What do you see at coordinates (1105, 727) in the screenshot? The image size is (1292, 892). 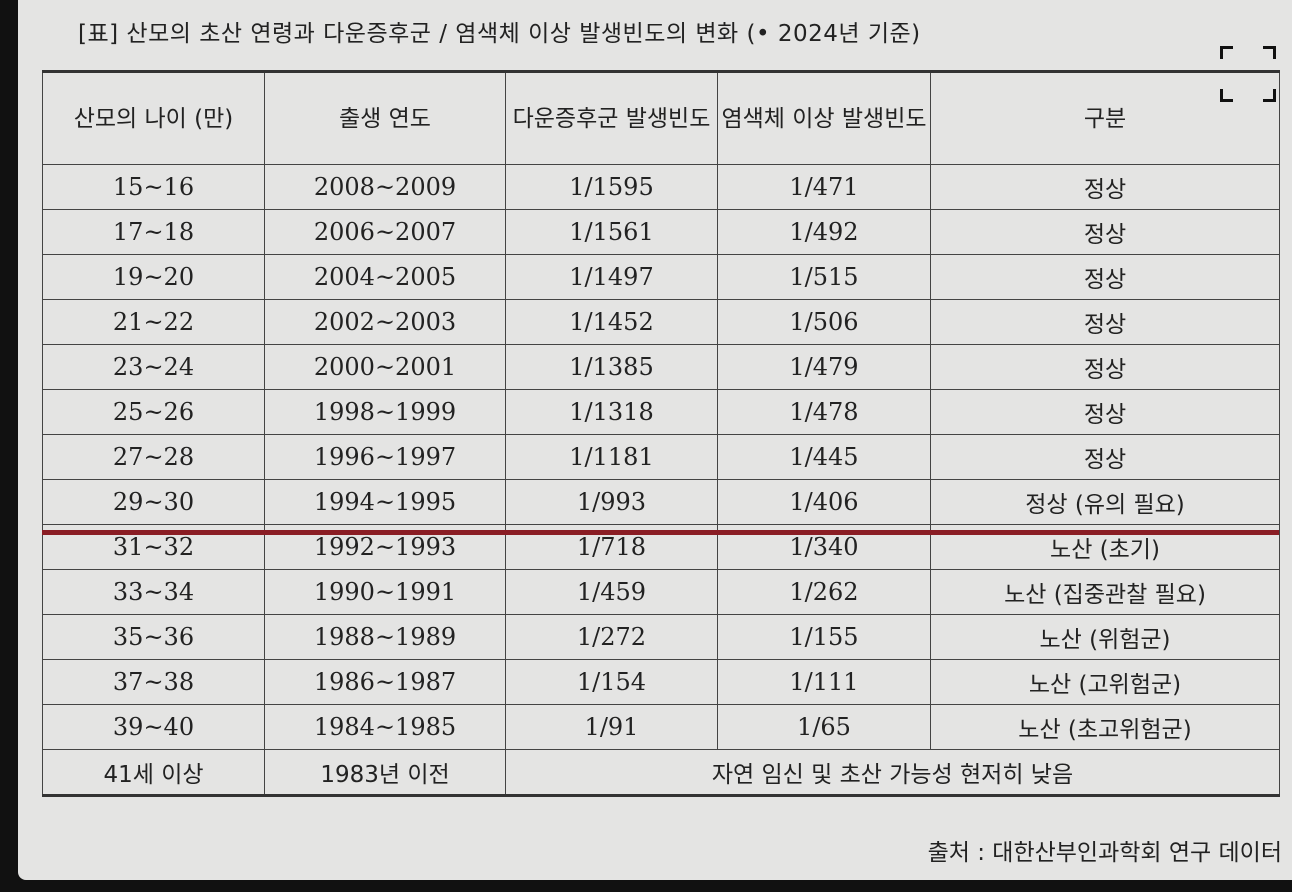 I see `cell-class: 노산 (초고위험군)` at bounding box center [1105, 727].